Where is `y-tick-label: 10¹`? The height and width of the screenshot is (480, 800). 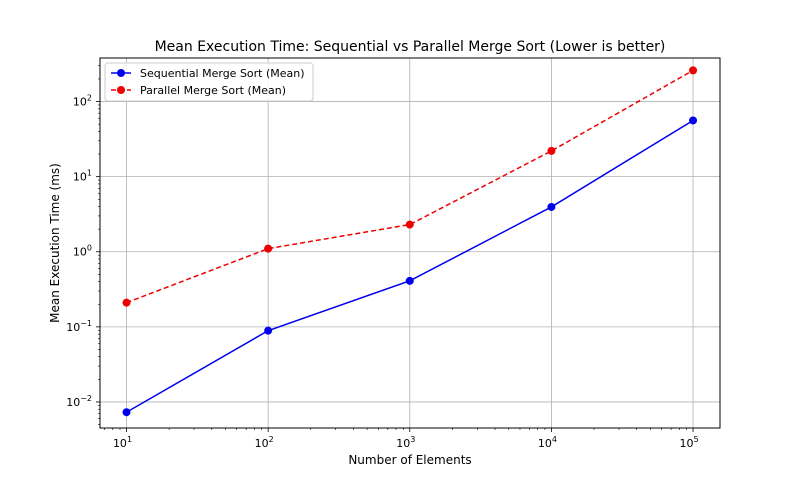 y-tick-label: 10¹ is located at coordinates (82, 176).